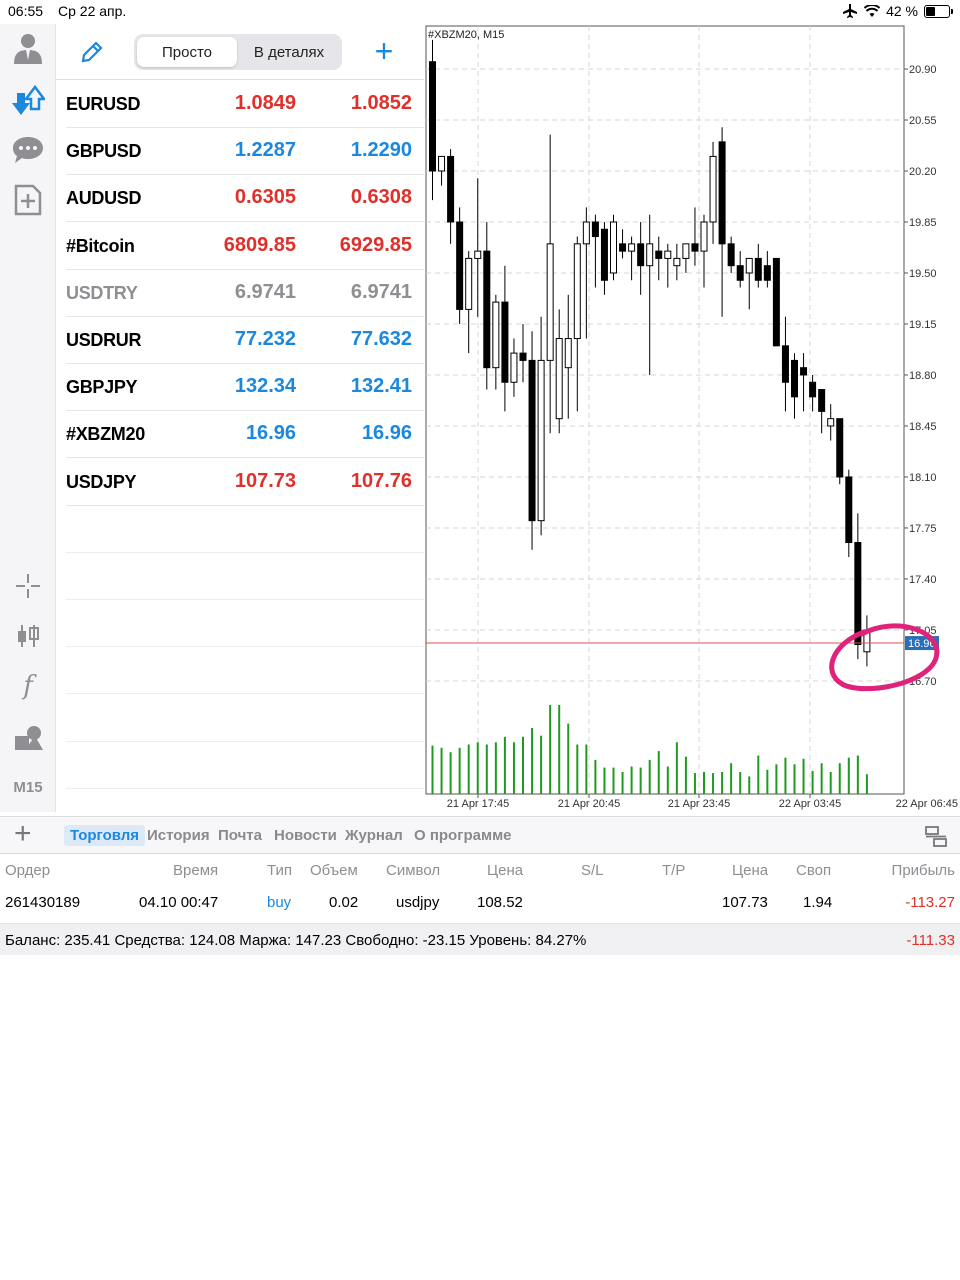 The width and height of the screenshot is (960, 1280). I want to click on col-profit: Прибыль, so click(923, 870).